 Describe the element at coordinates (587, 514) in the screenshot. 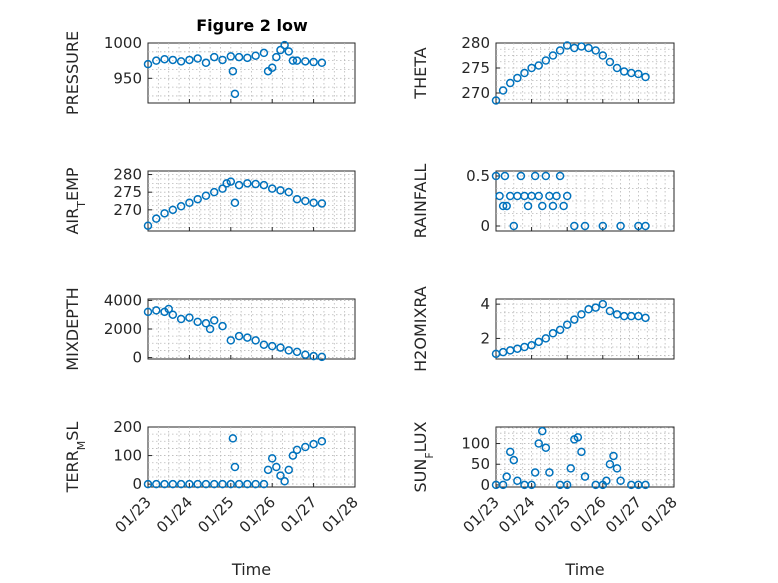

I see `x-tick-label: 01/26` at that location.